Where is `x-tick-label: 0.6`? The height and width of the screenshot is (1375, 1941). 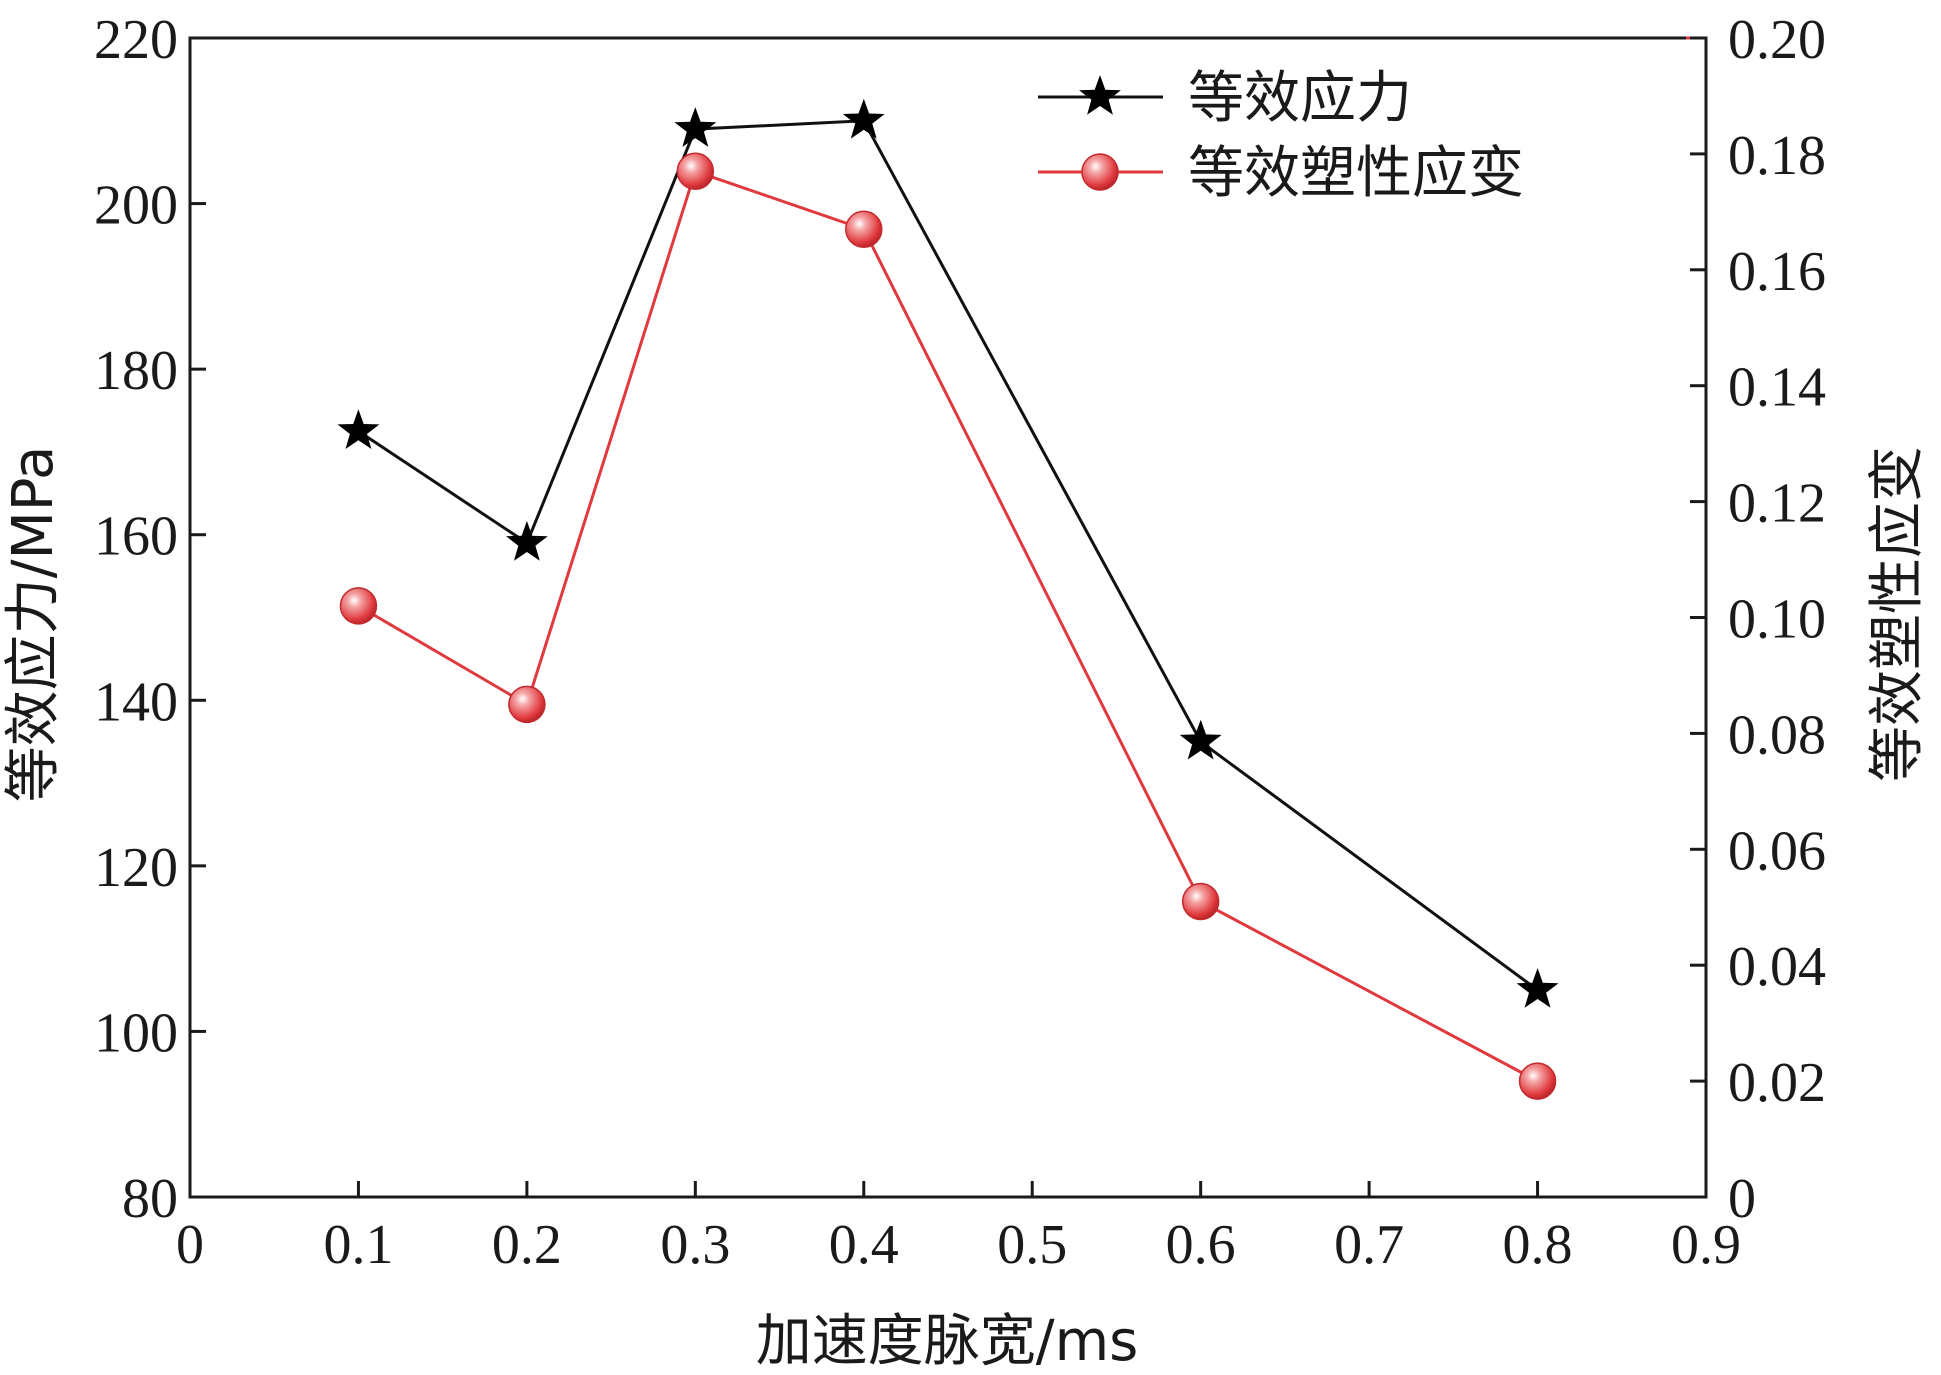
x-tick-label: 0.6 is located at coordinates (1201, 1245).